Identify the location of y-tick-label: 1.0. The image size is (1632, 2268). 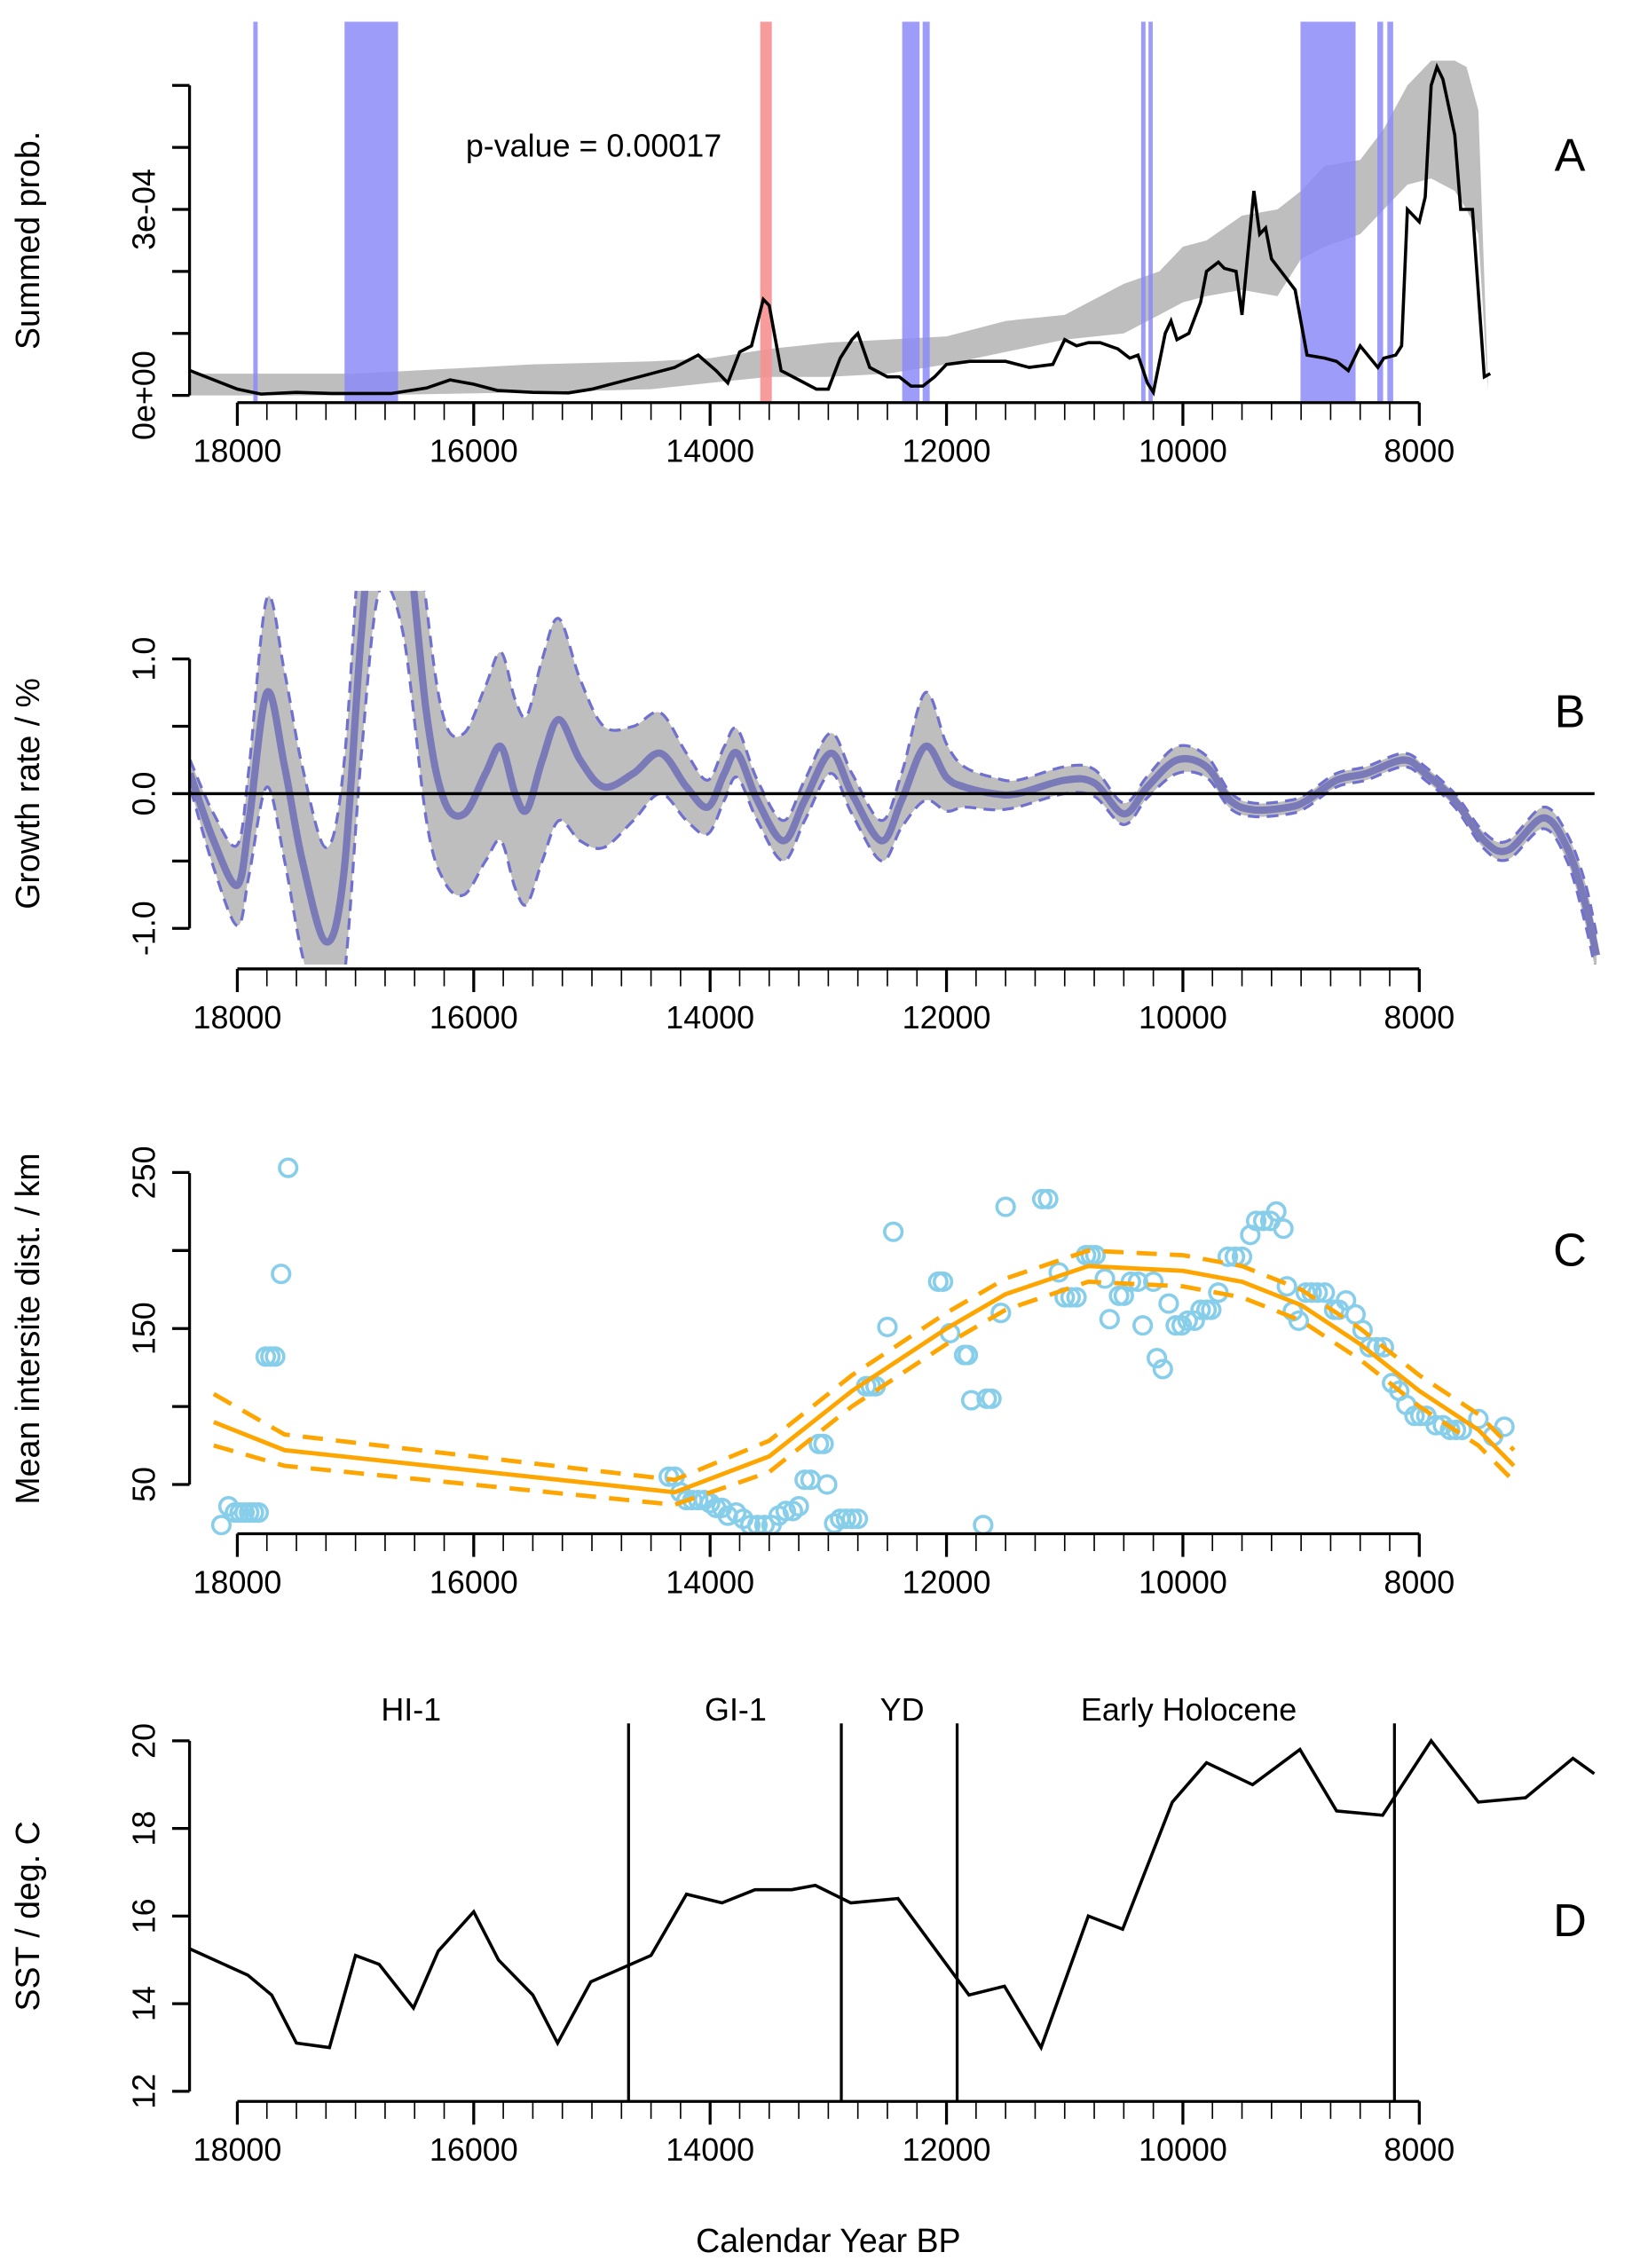
(144, 659).